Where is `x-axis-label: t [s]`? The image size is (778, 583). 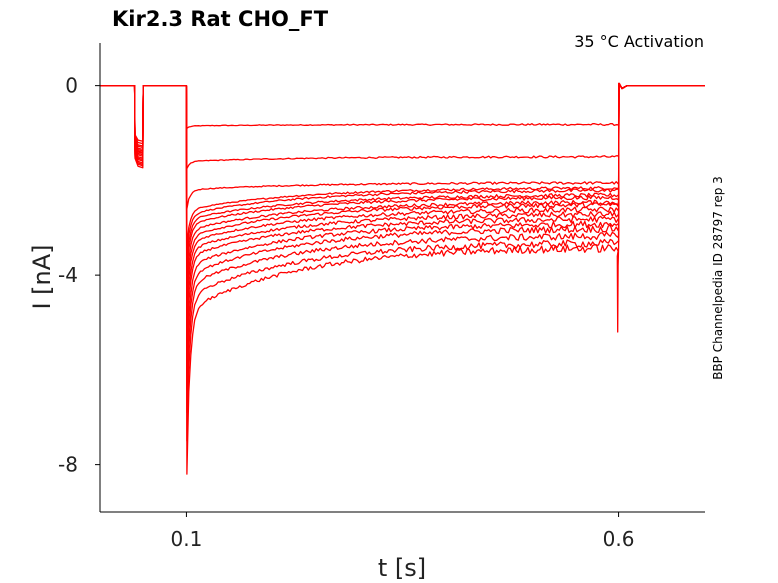 x-axis-label: t [s] is located at coordinates (402, 568).